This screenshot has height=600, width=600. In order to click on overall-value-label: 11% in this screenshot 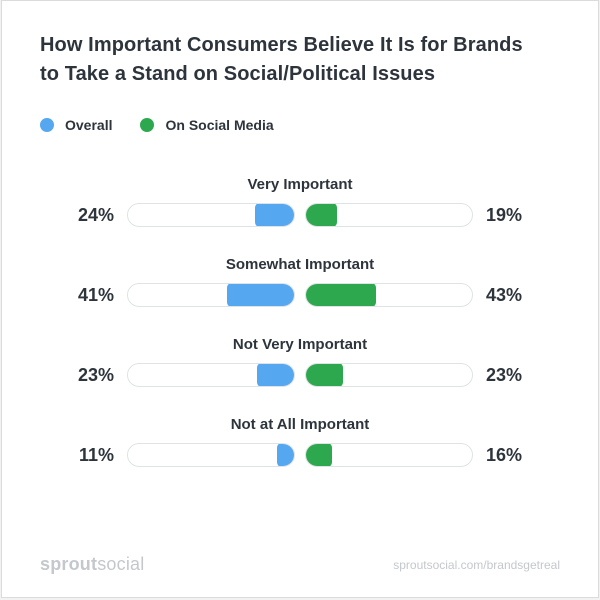, I will do `click(96, 454)`.